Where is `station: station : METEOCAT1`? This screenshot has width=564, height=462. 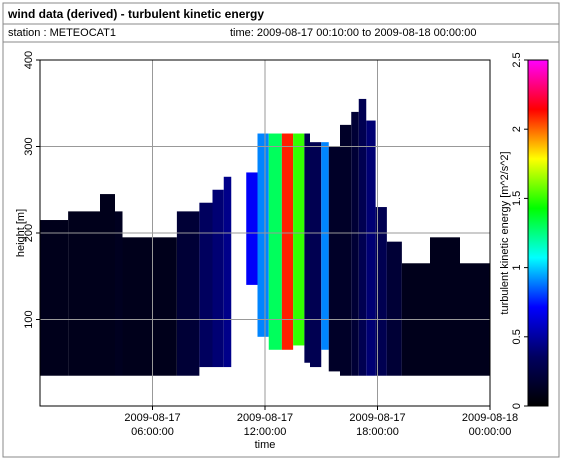
station: station : METEOCAT1 is located at coordinates (62, 33).